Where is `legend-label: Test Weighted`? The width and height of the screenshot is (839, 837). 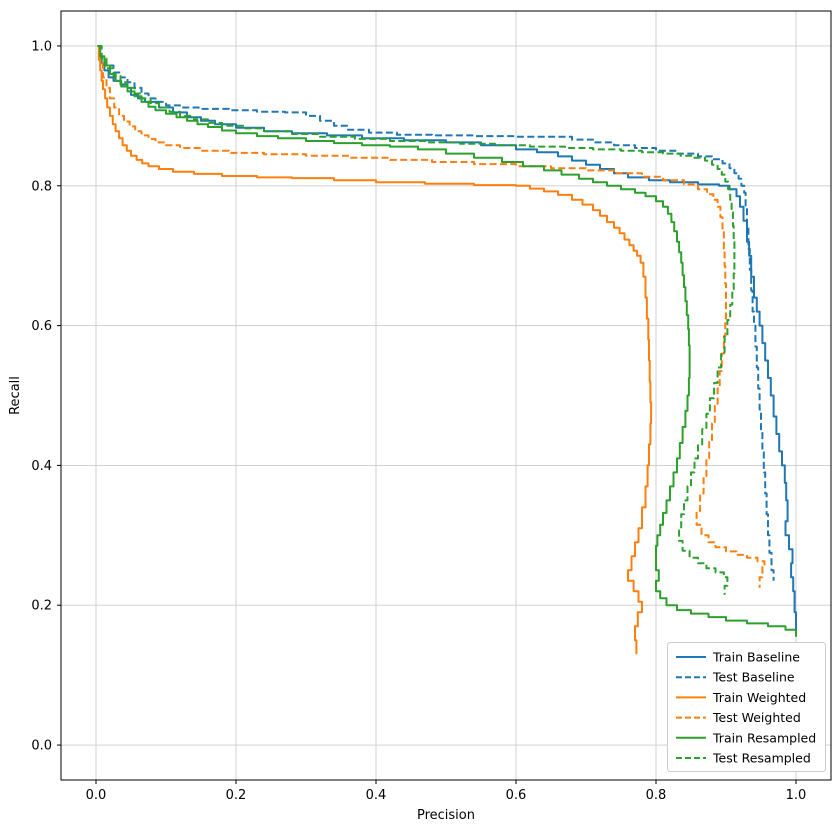 legend-label: Test Weighted is located at coordinates (756, 717).